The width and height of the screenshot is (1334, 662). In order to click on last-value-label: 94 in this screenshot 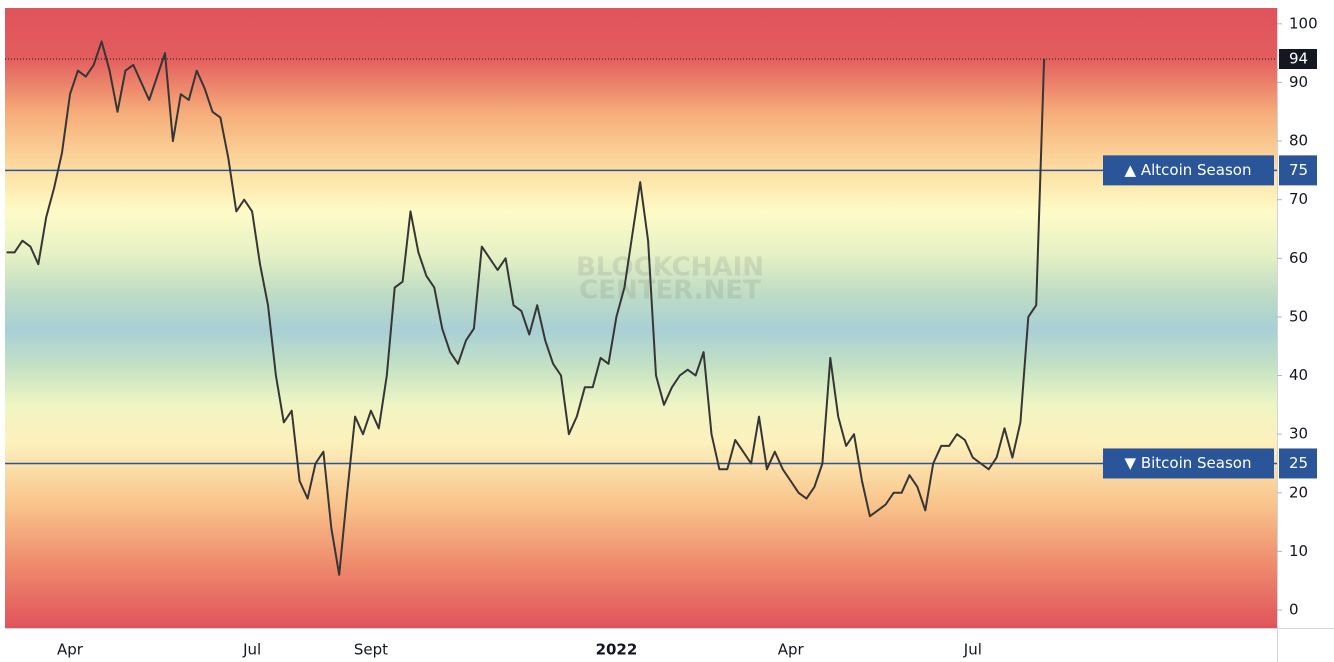, I will do `click(1298, 58)`.